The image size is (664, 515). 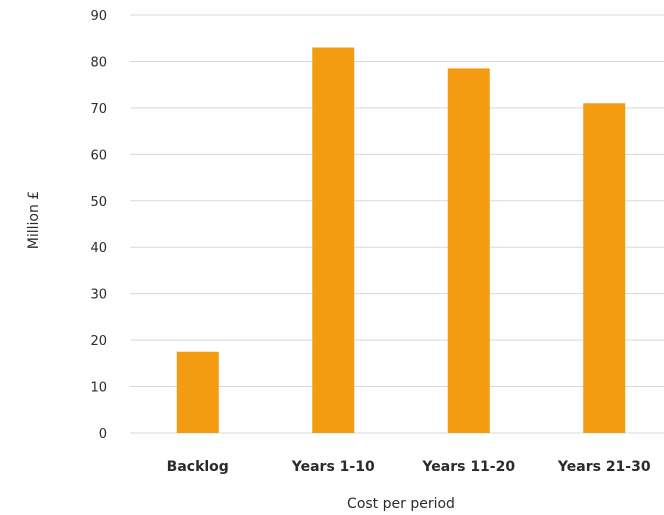 I want to click on y-tick-label: 10, so click(x=98, y=388).